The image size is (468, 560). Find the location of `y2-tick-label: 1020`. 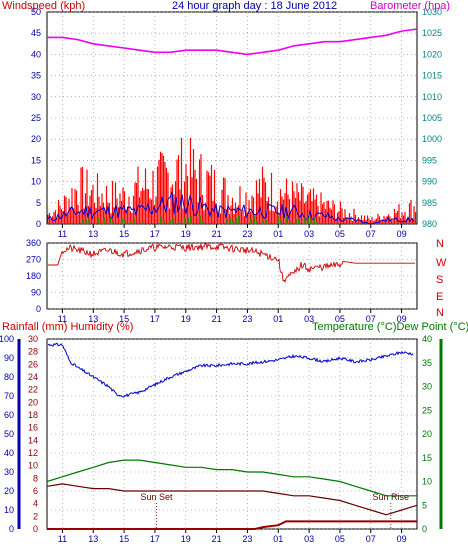

y2-tick-label: 1020 is located at coordinates (432, 54).